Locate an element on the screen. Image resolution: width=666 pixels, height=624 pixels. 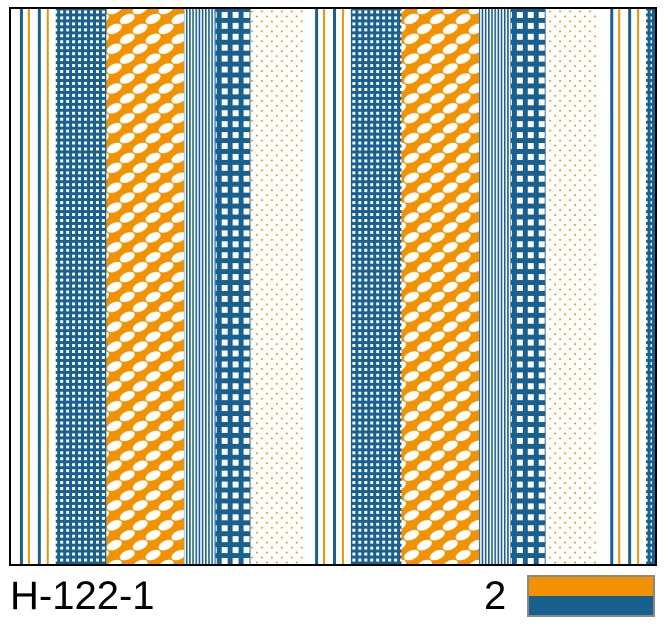
color-chip-blue is located at coordinates (591, 605).